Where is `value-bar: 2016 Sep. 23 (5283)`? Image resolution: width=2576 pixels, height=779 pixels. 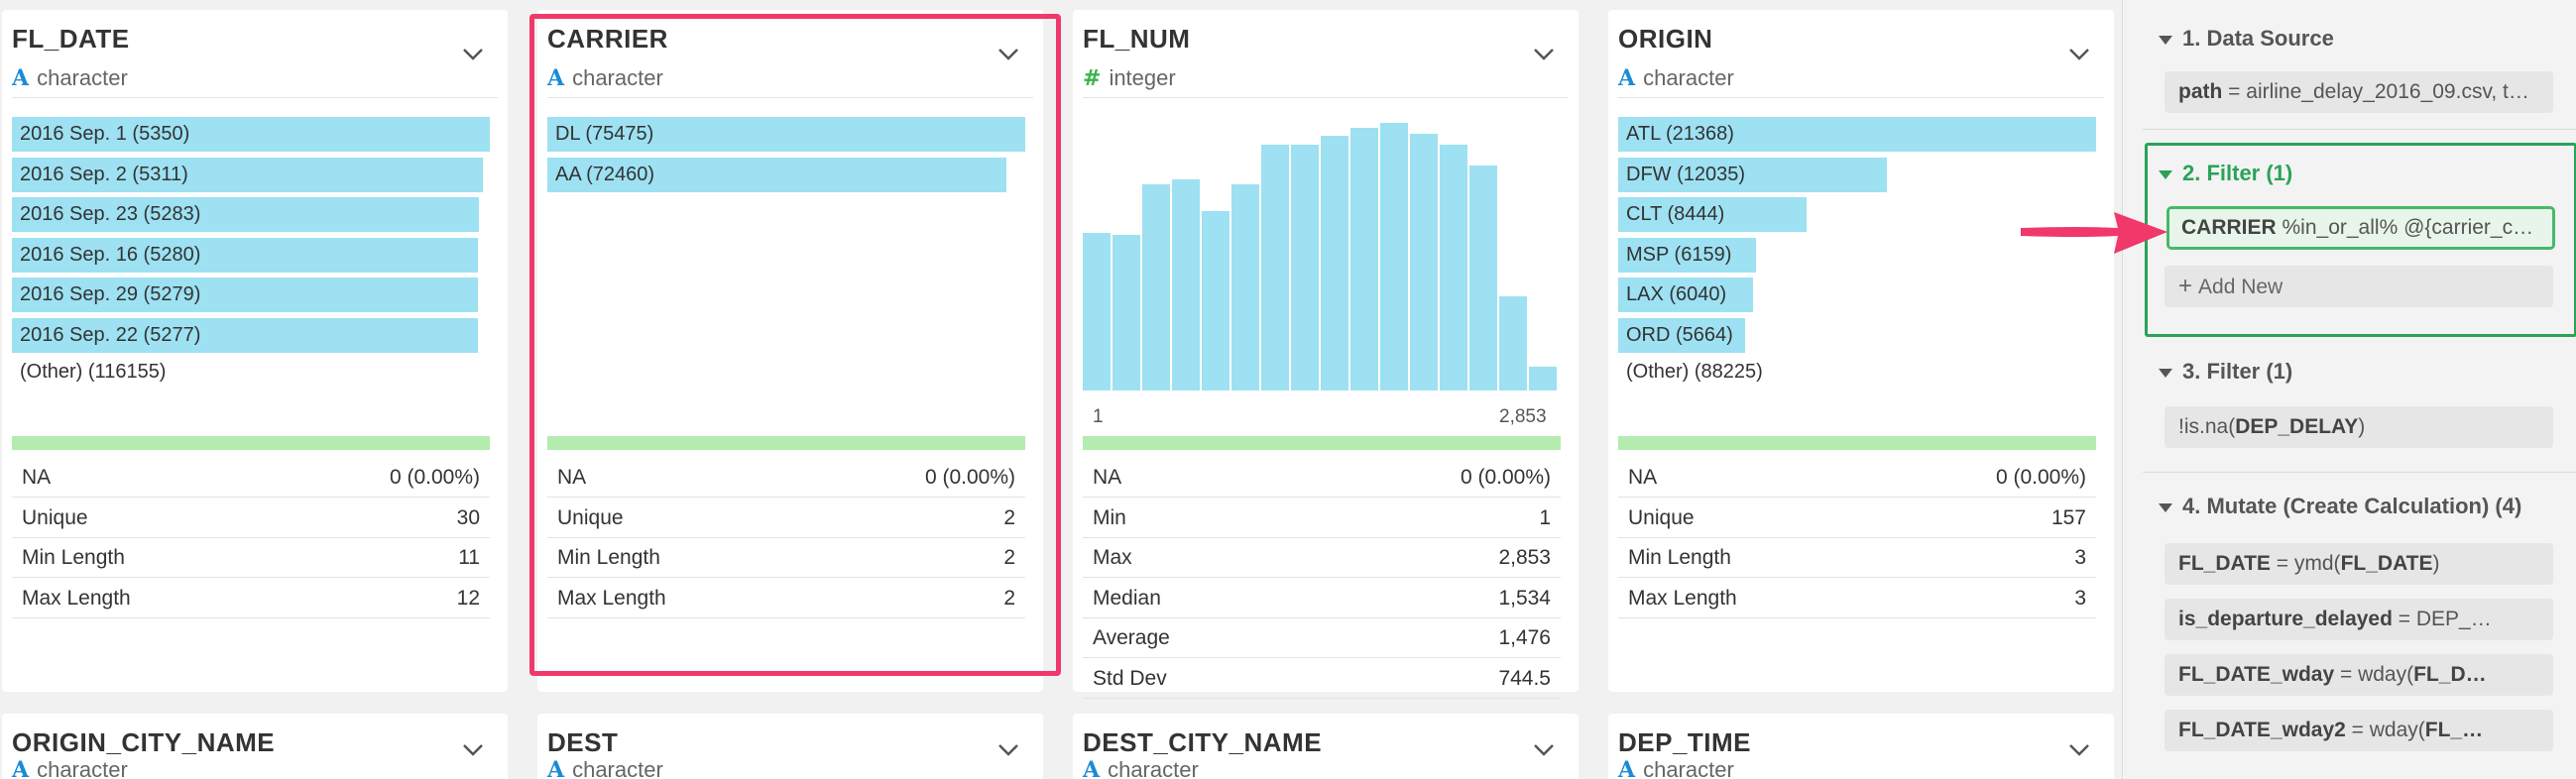 value-bar: 2016 Sep. 23 (5283) is located at coordinates (246, 214).